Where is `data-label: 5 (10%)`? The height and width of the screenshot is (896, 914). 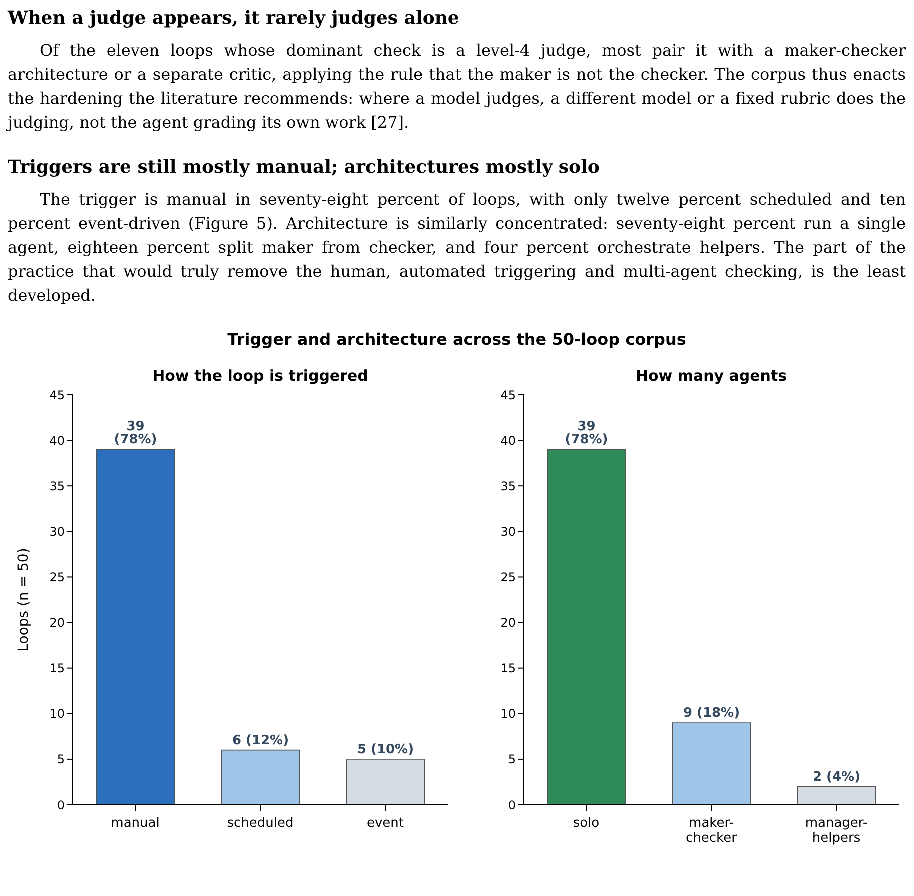 data-label: 5 (10%) is located at coordinates (385, 750).